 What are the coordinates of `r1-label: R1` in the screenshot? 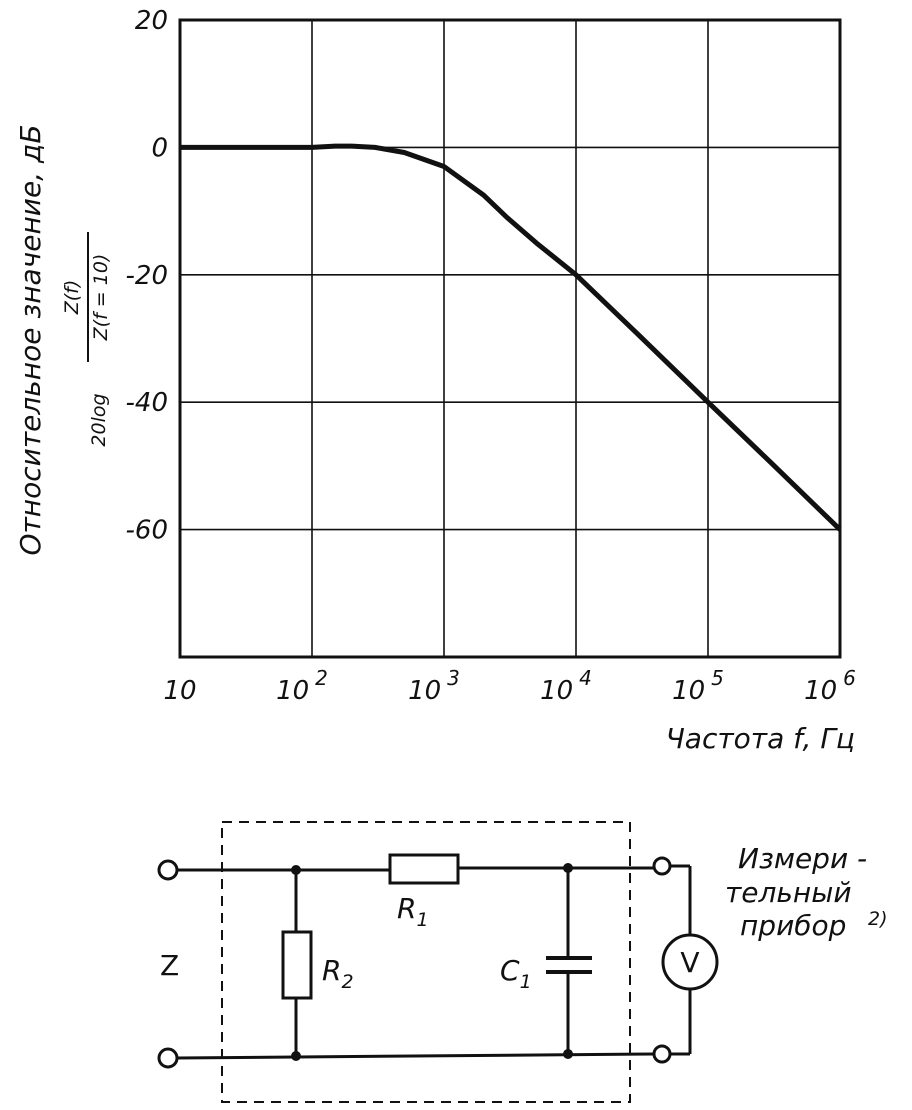 It's located at (413, 911).